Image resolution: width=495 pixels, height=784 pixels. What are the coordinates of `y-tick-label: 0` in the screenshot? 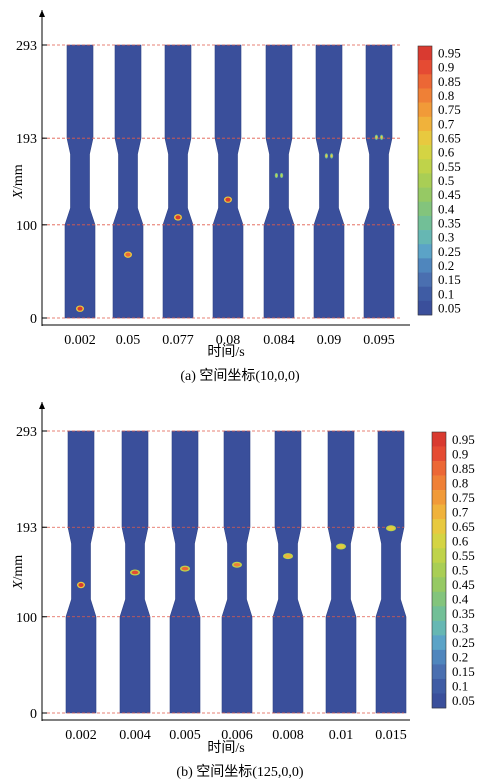 It's located at (33, 319).